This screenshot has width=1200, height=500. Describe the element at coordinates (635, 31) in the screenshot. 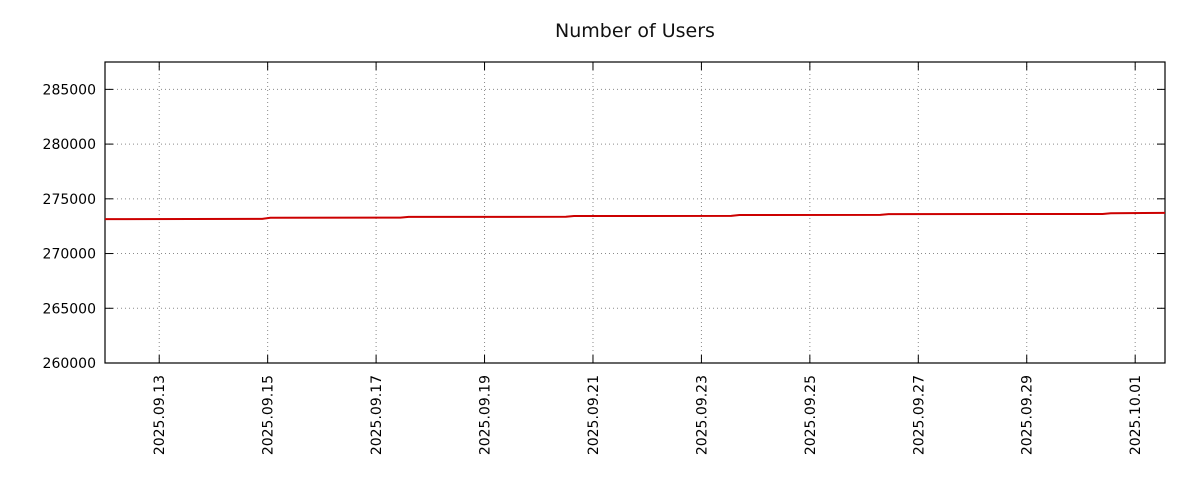

I see `chart-title: Number of Users` at that location.